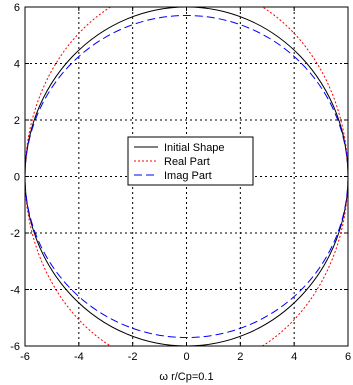 The image size is (353, 385). What do you see at coordinates (17, 8) in the screenshot?
I see `y-tick-label: 6` at bounding box center [17, 8].